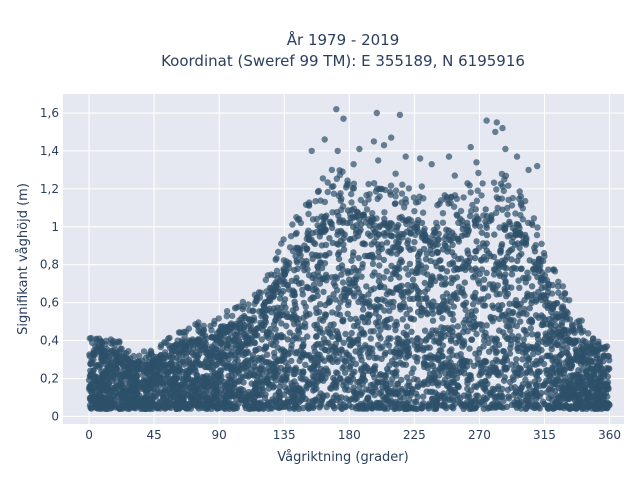 Image resolution: width=640 pixels, height=480 pixels. Describe the element at coordinates (55, 227) in the screenshot. I see `y-tick-label: 1` at that location.